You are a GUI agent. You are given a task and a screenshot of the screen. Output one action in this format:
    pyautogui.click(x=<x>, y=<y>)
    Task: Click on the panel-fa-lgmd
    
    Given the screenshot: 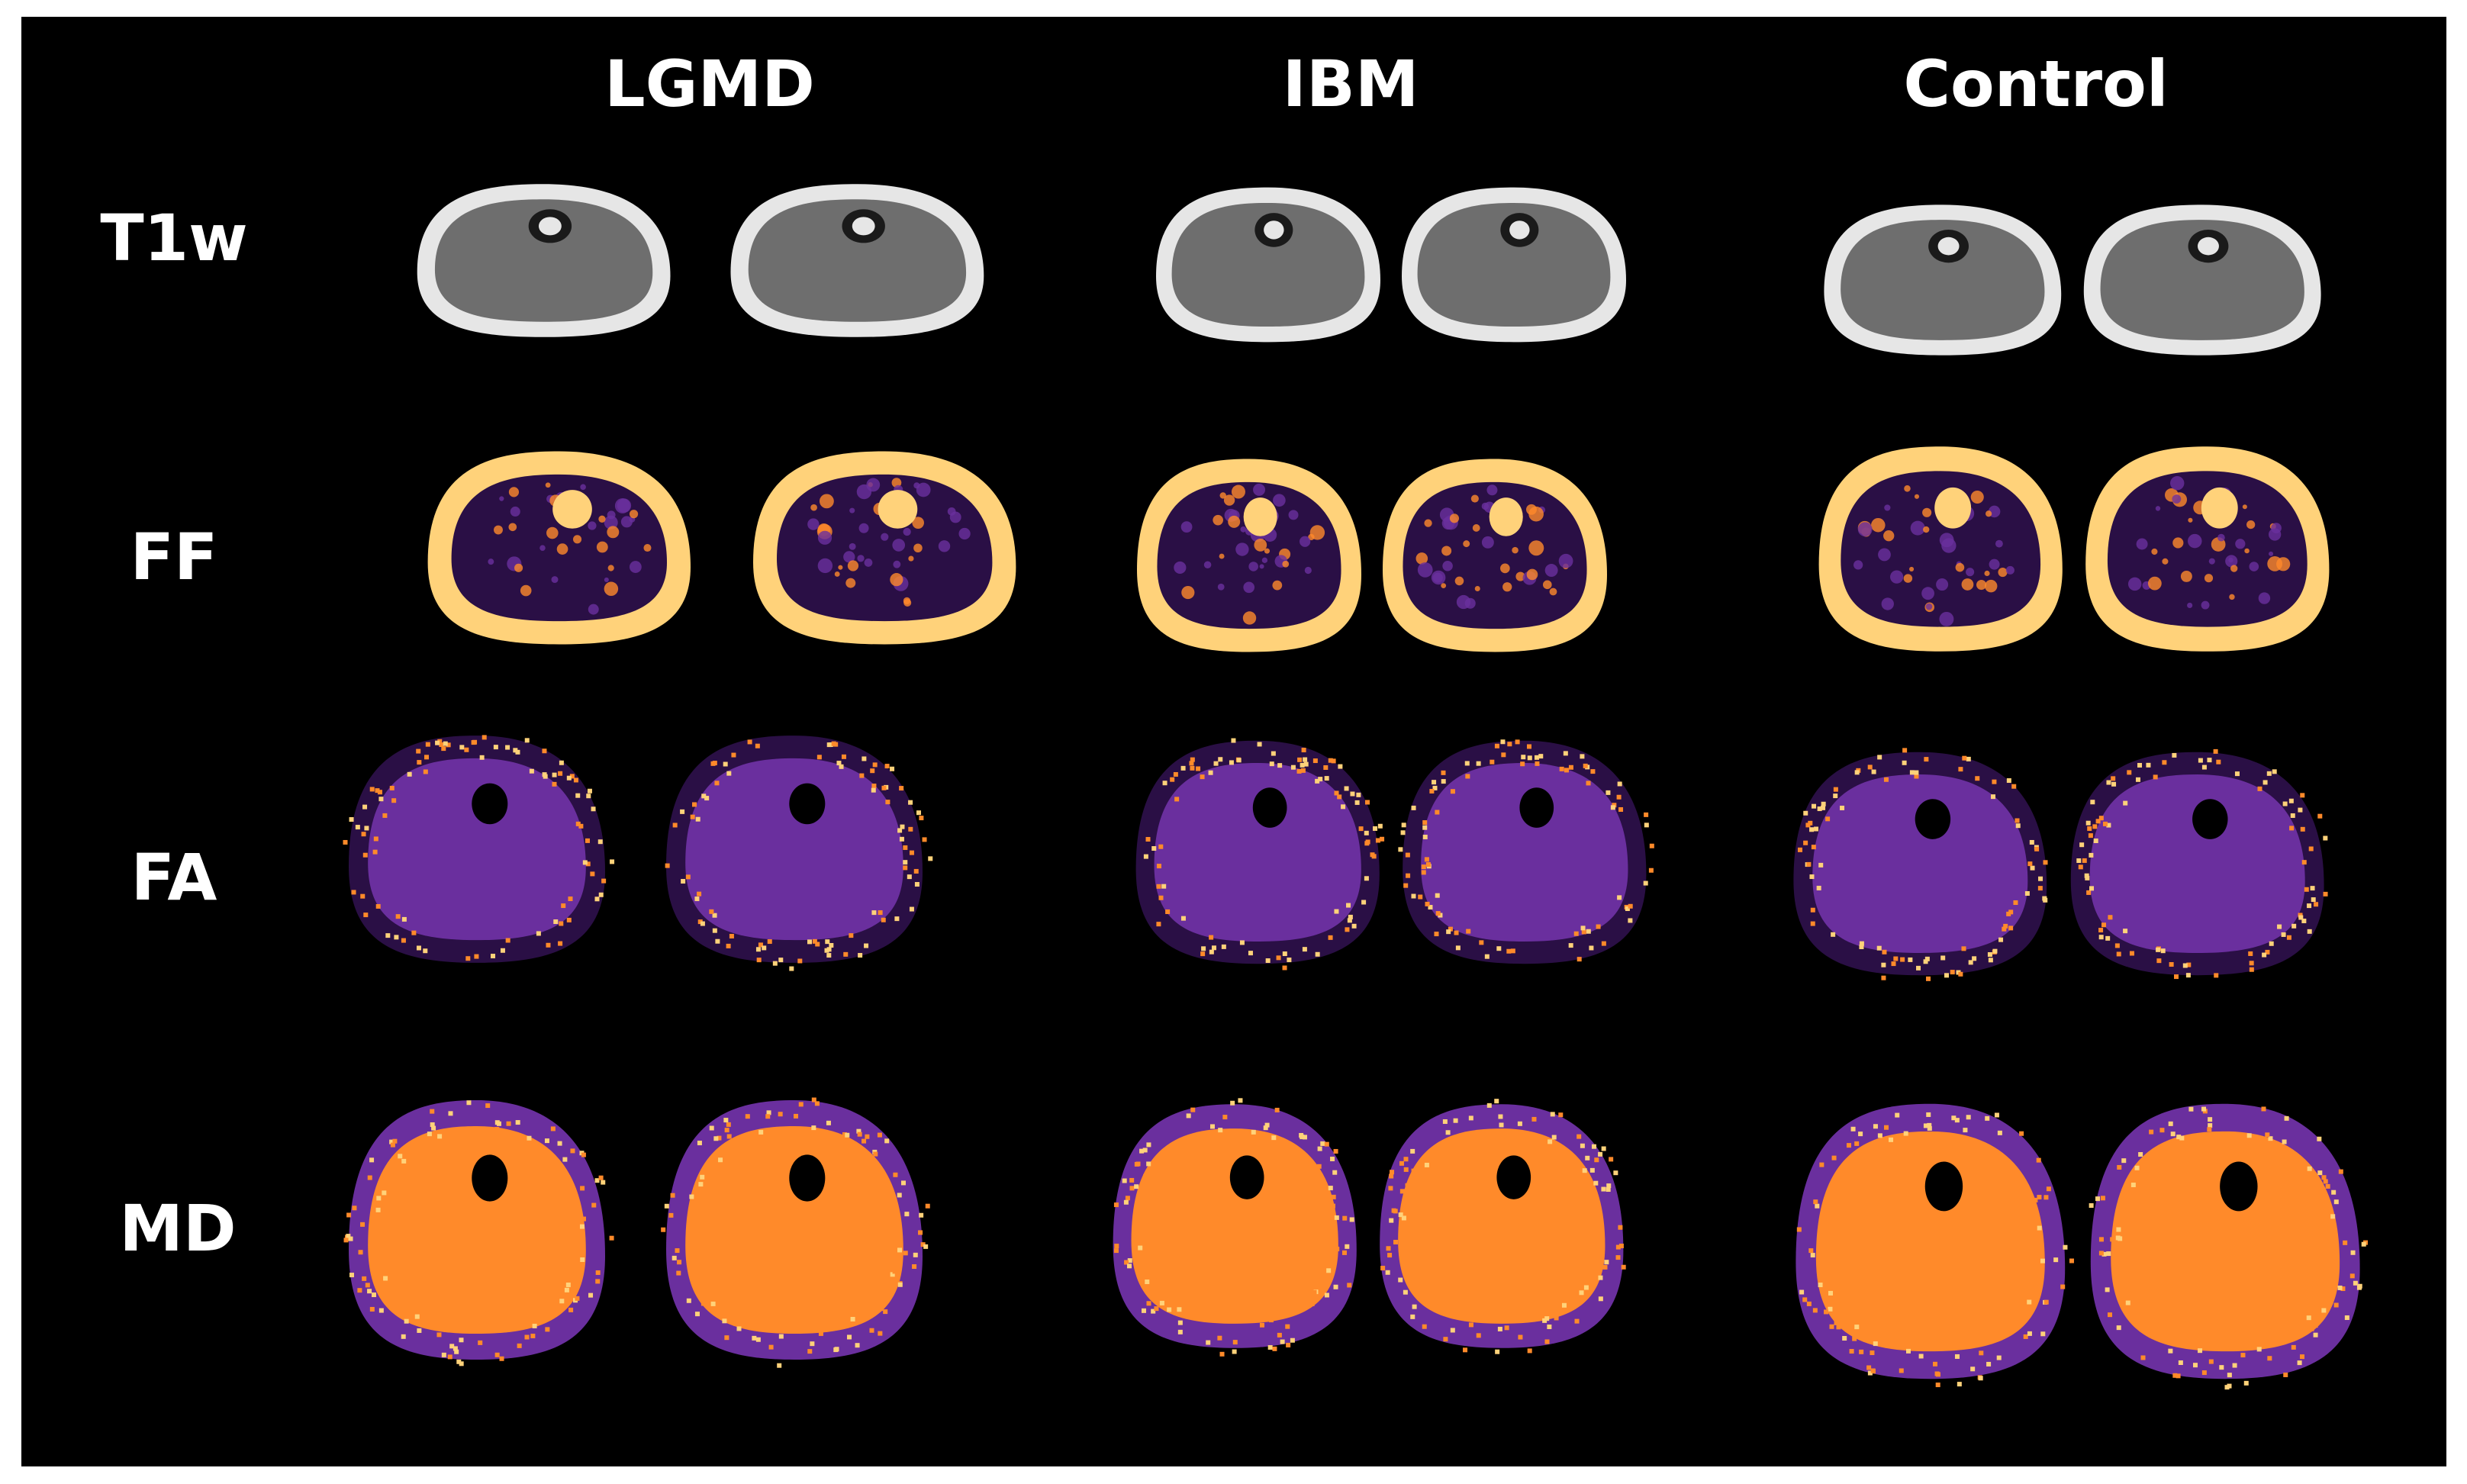 What is the action you would take?
    pyautogui.click(x=635, y=849)
    